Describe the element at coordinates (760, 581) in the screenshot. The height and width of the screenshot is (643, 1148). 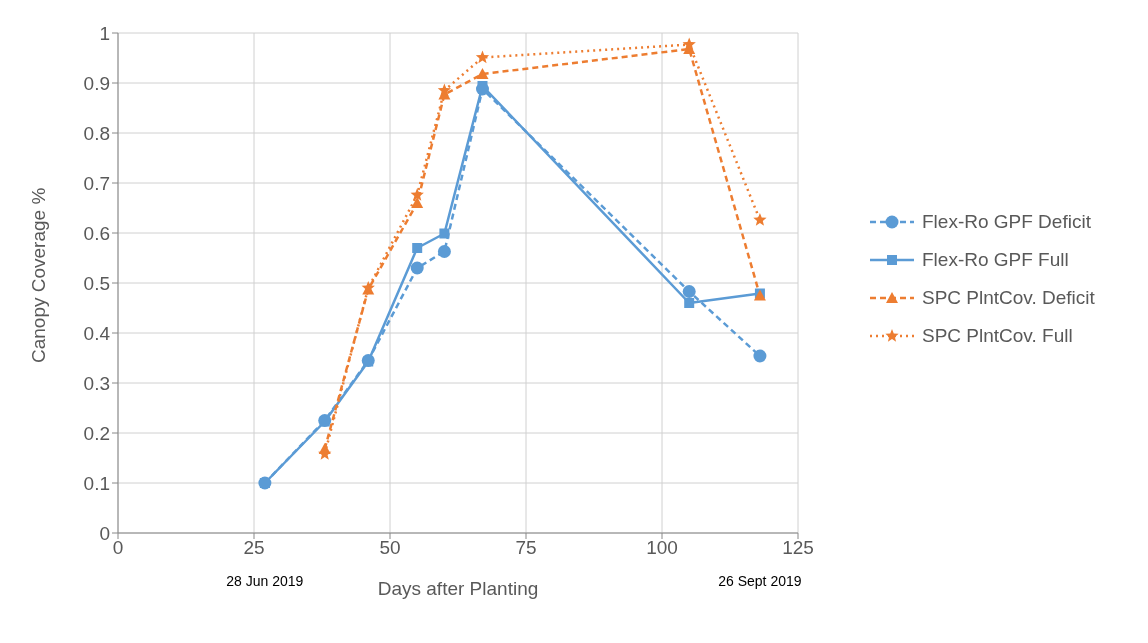
I see `text: 26 Sept 2019` at that location.